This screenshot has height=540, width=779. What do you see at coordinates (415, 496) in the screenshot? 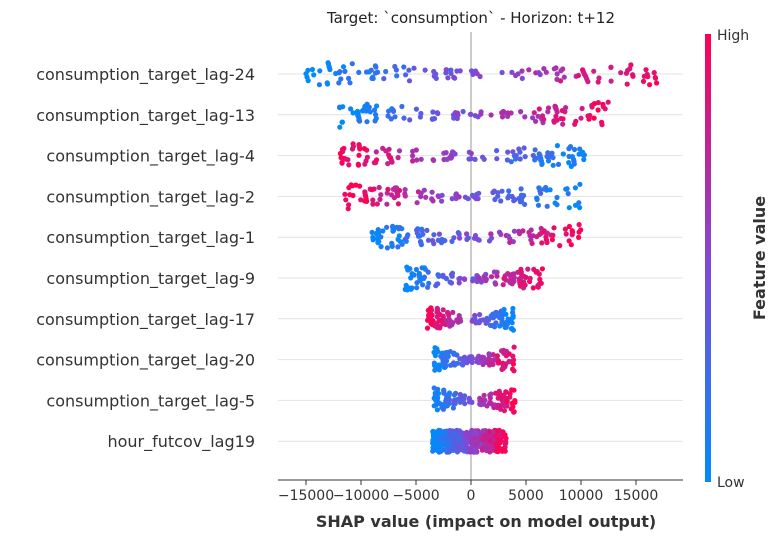
I see `x-tick-label: −5000` at bounding box center [415, 496].